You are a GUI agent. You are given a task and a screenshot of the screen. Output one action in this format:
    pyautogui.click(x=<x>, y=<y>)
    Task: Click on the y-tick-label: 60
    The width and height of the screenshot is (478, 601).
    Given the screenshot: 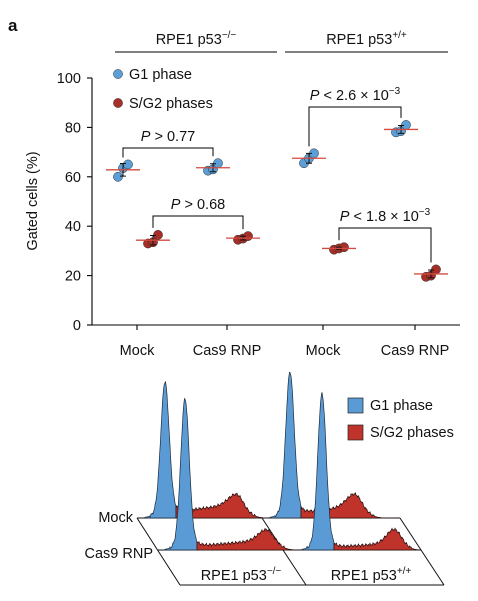 What is the action you would take?
    pyautogui.click(x=73, y=178)
    